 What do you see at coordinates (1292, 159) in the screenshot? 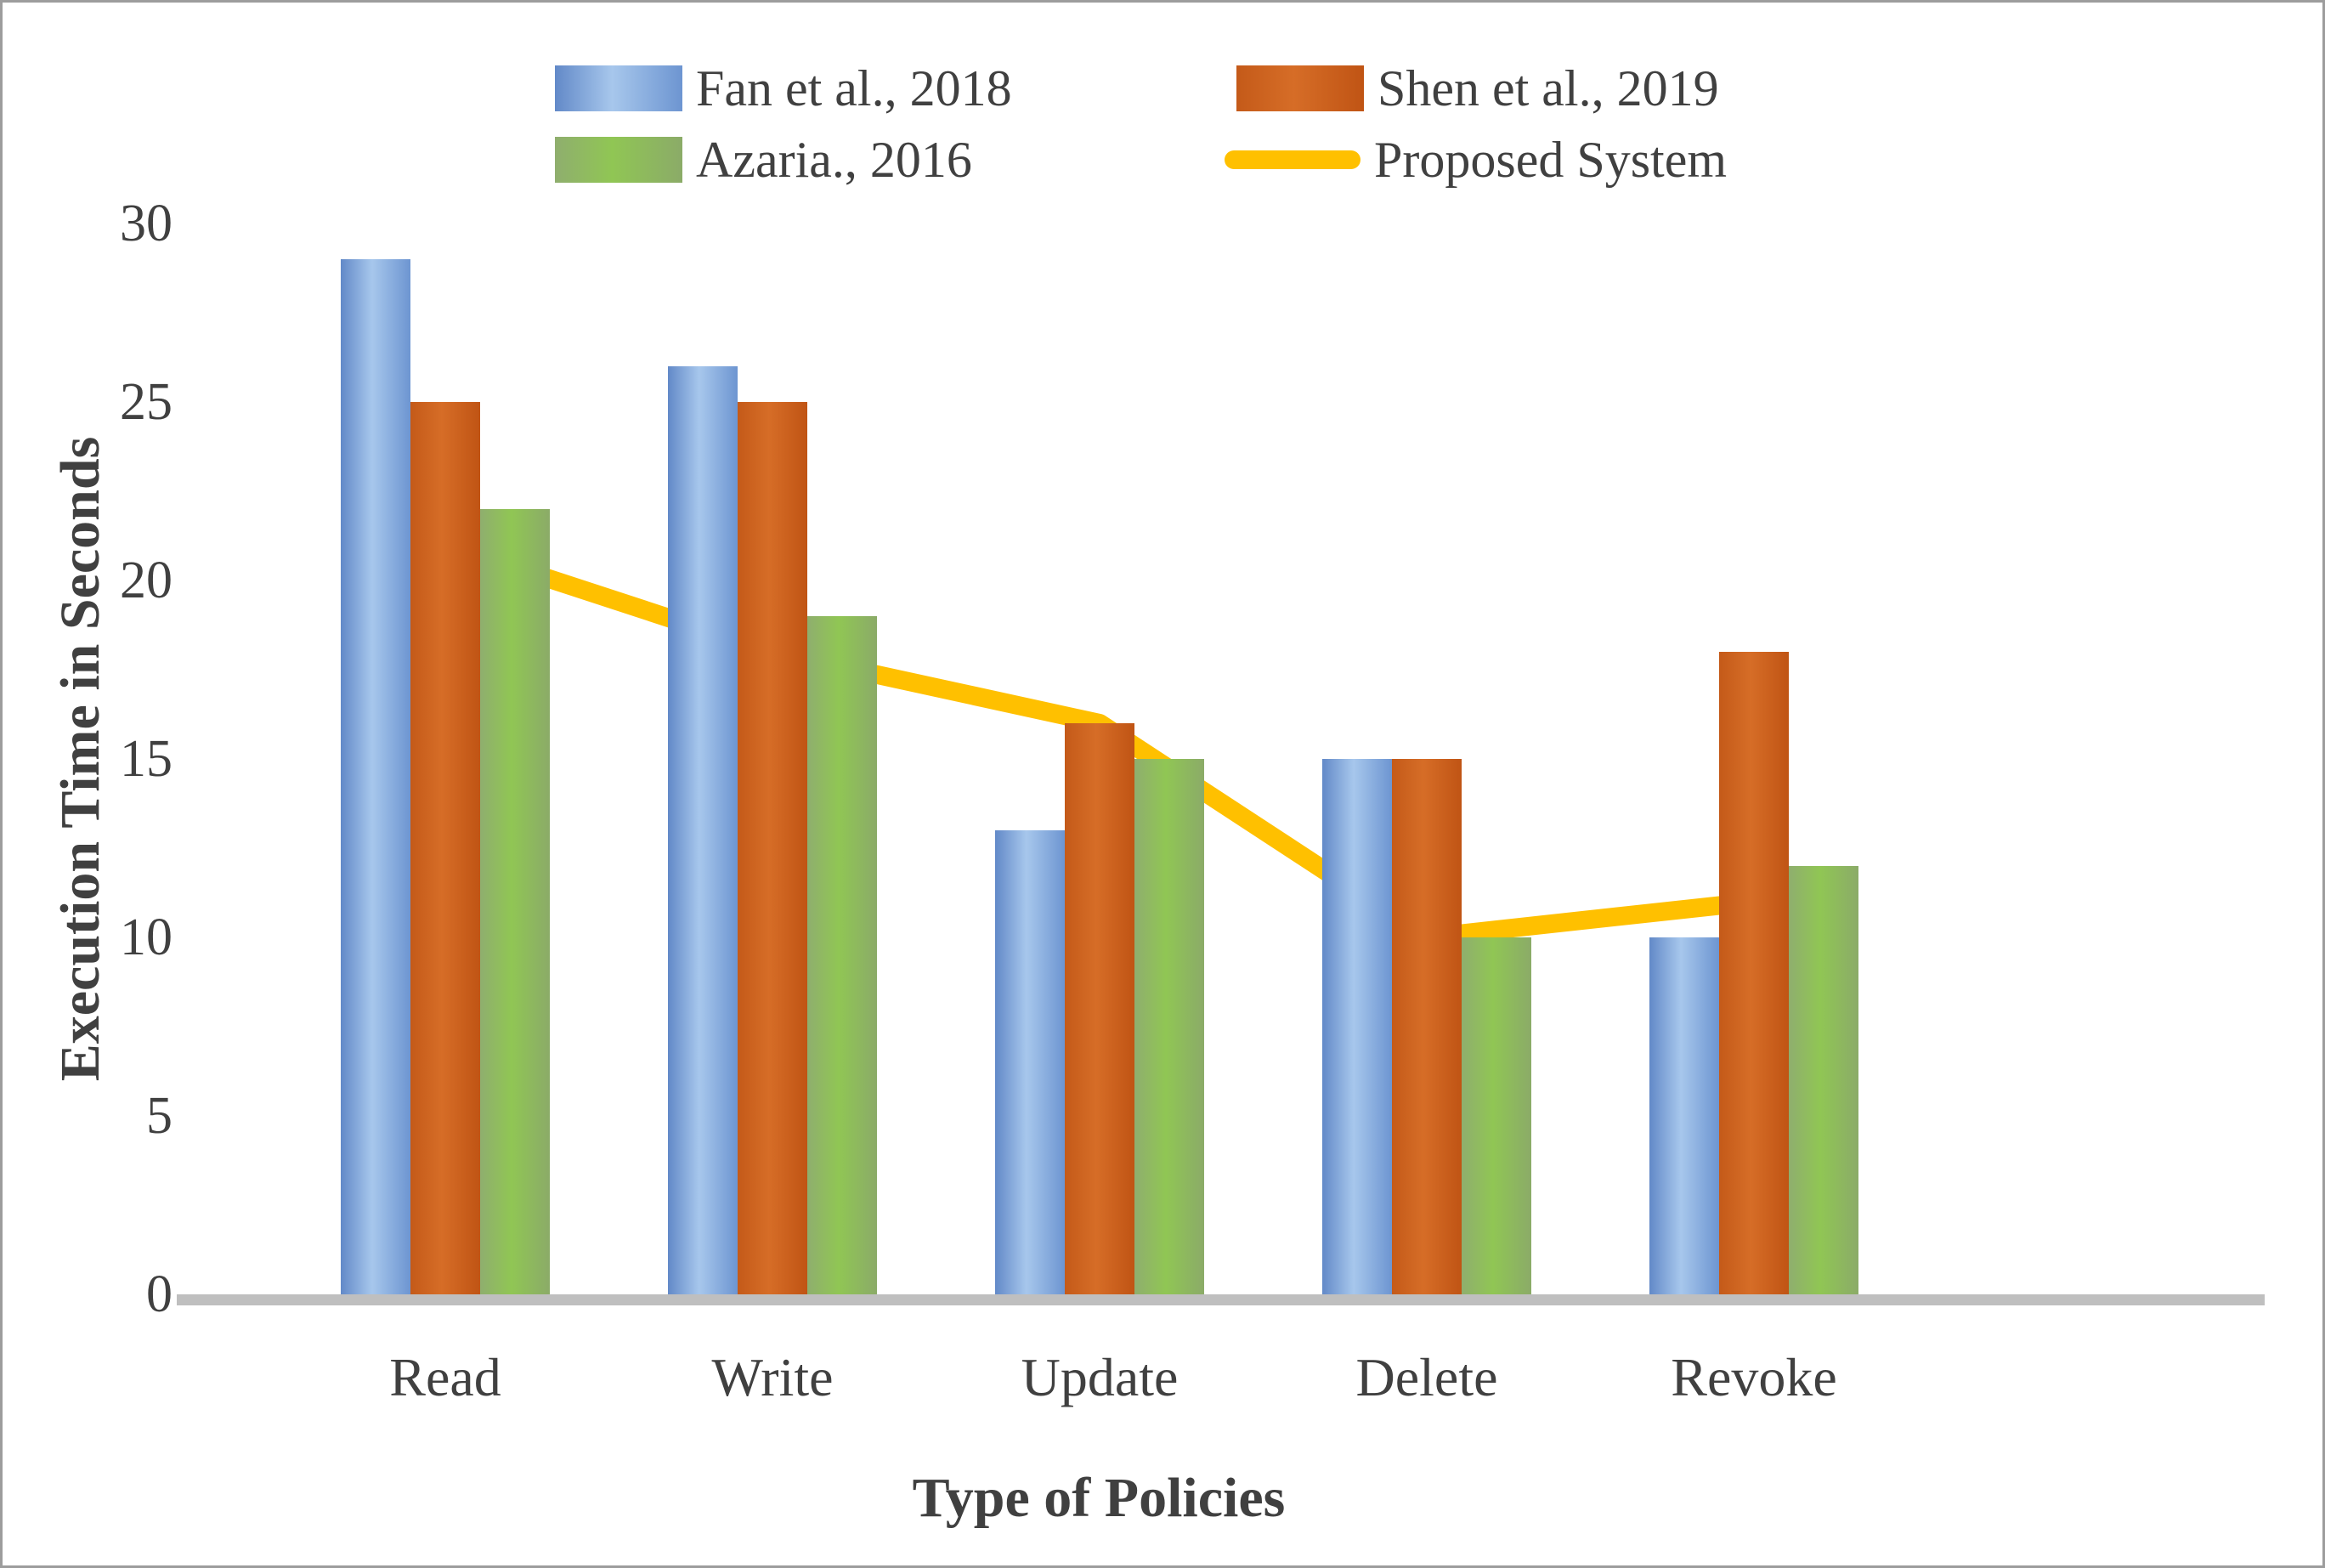
I see `legend-swatch-proposed` at bounding box center [1292, 159].